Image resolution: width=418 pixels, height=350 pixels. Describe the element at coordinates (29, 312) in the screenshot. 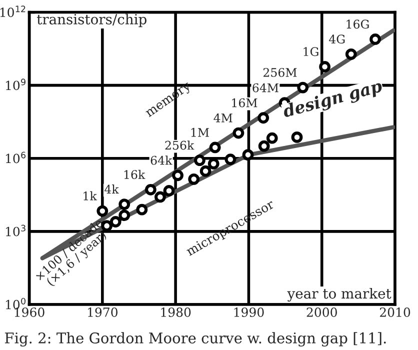

I see `x-tick-label: 1960` at that location.